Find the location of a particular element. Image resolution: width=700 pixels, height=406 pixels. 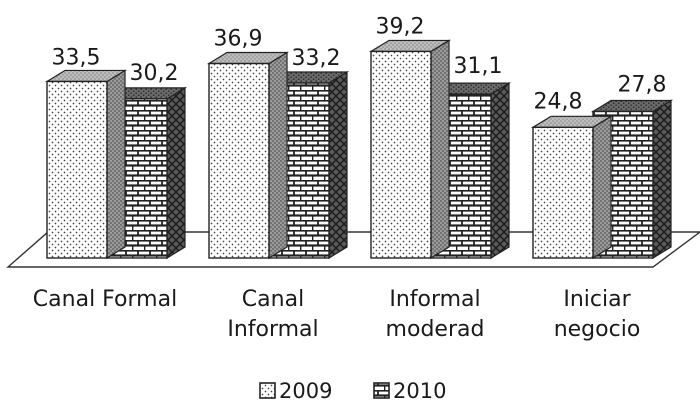

category-label-line: Canal Formal is located at coordinates (105, 299).